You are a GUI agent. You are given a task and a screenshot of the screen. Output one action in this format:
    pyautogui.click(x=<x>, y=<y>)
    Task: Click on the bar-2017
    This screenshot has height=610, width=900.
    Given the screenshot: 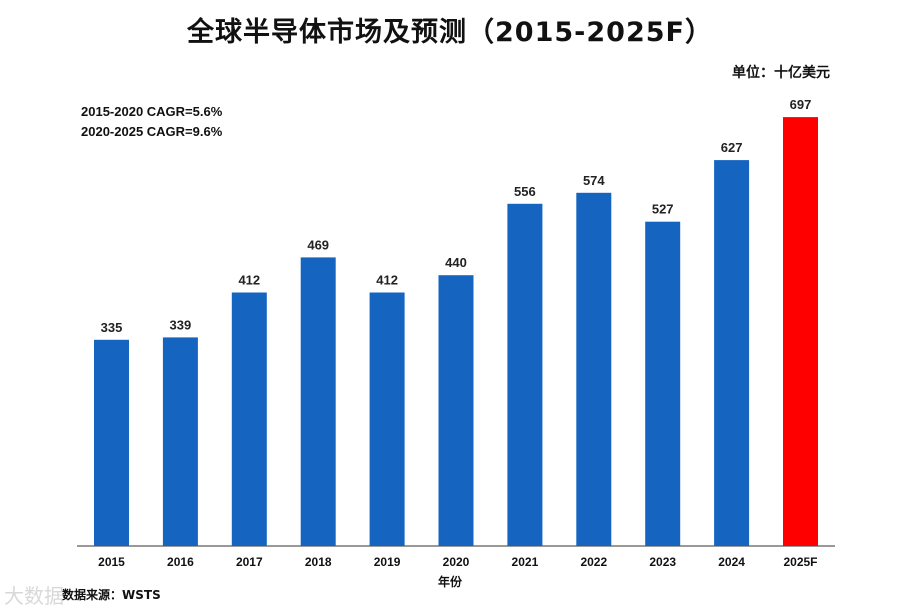 What is the action you would take?
    pyautogui.click(x=249, y=419)
    